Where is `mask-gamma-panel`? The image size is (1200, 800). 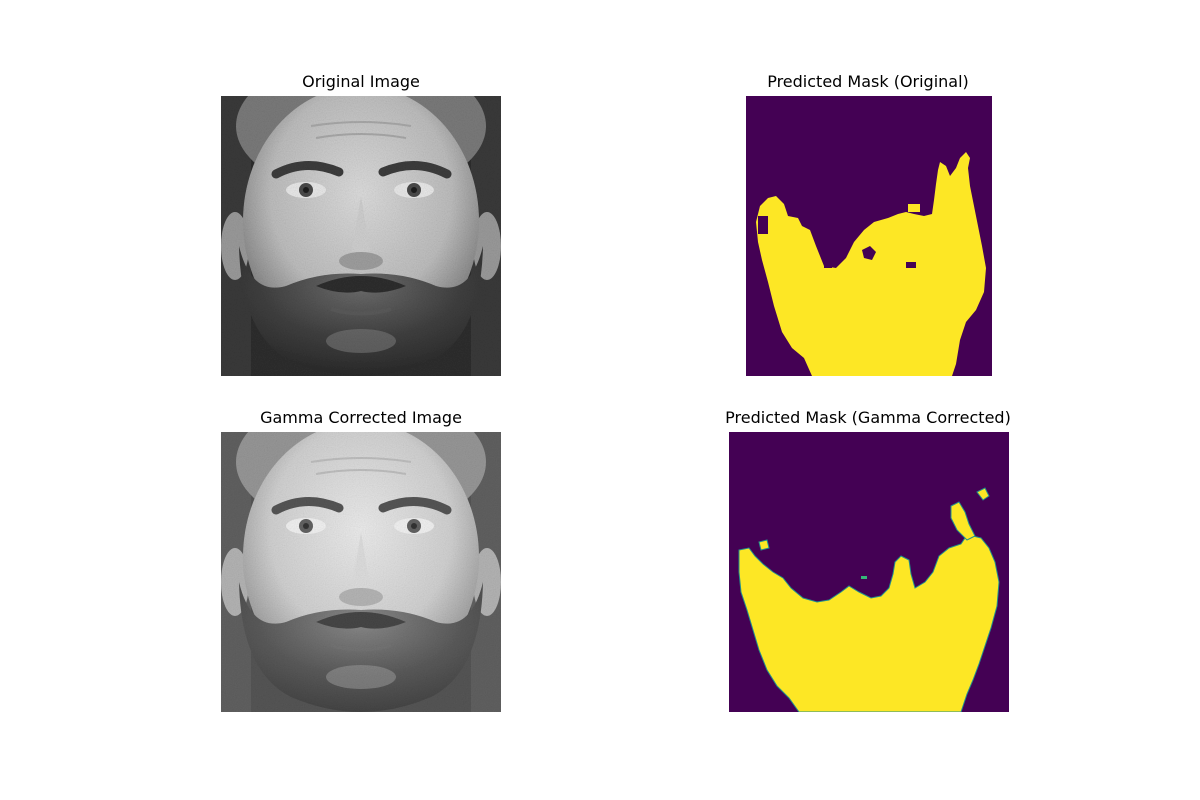
mask-gamma-panel is located at coordinates (869, 572).